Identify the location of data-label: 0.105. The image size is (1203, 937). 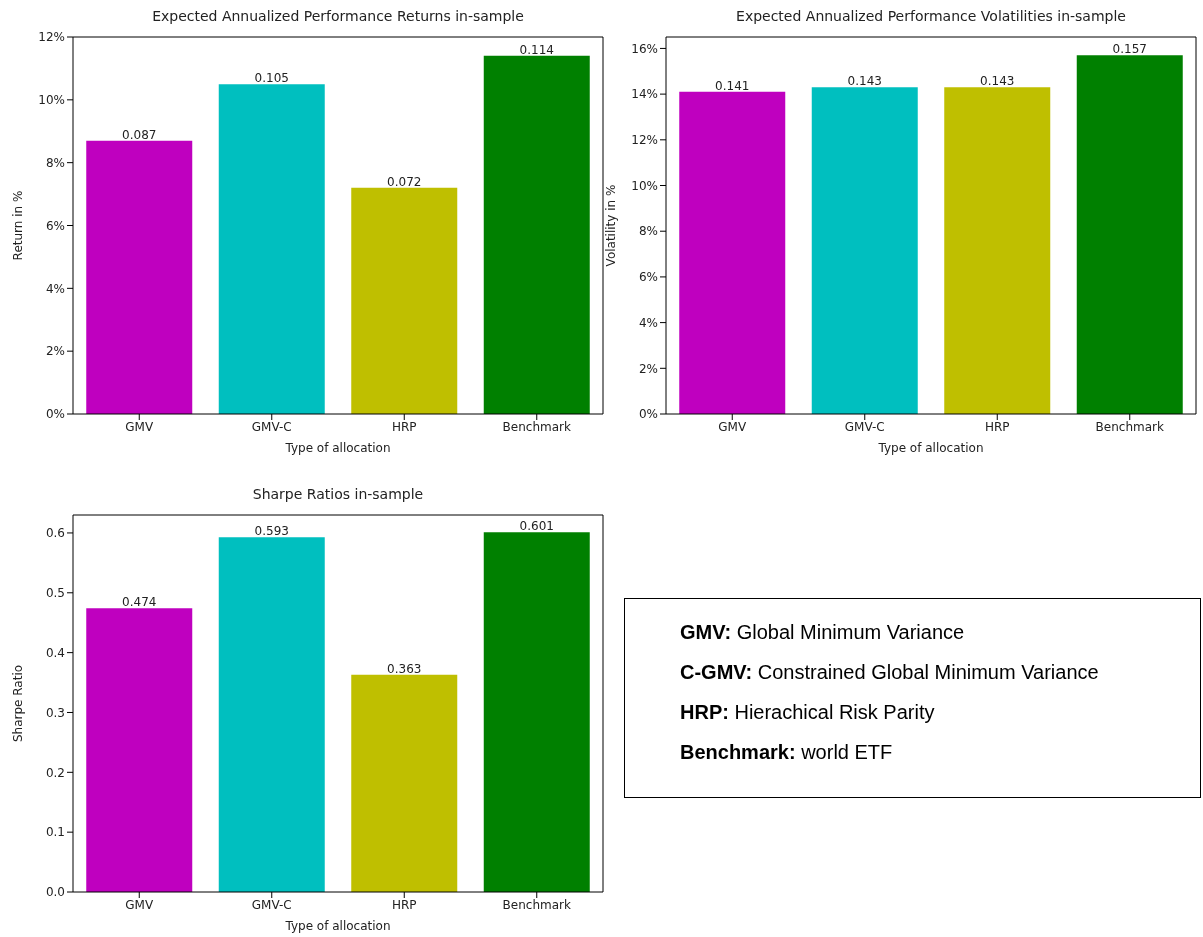
(271, 78).